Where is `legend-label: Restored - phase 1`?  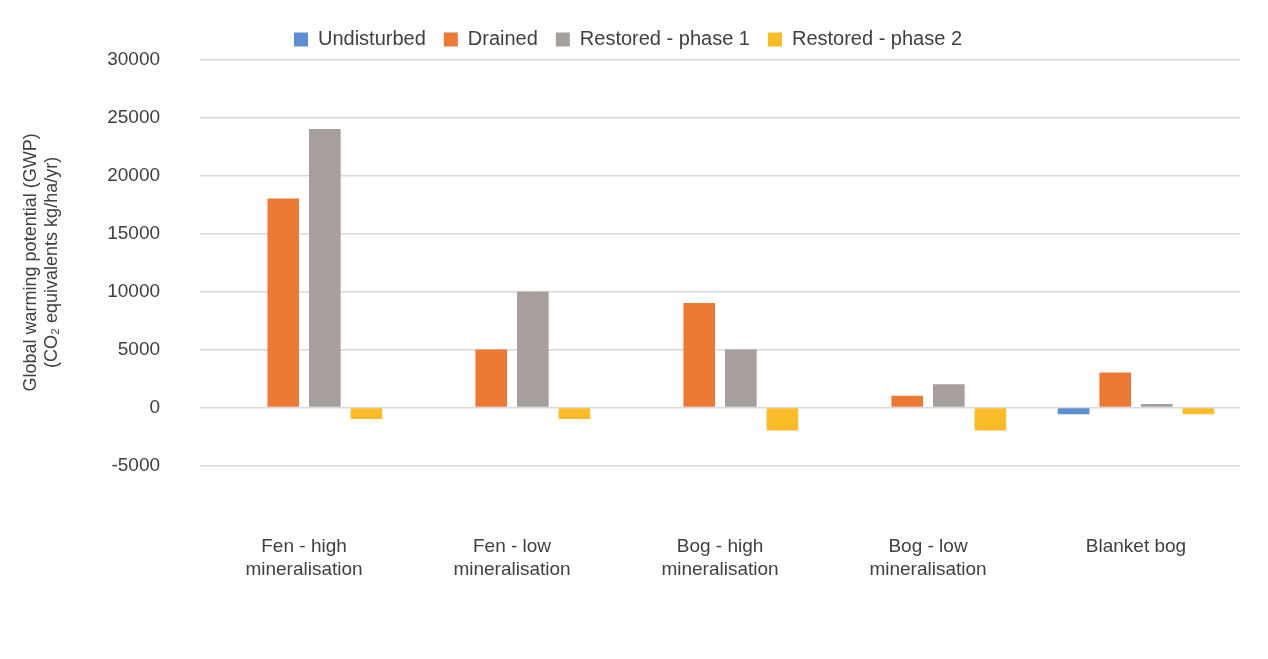 legend-label: Restored - phase 1 is located at coordinates (664, 37).